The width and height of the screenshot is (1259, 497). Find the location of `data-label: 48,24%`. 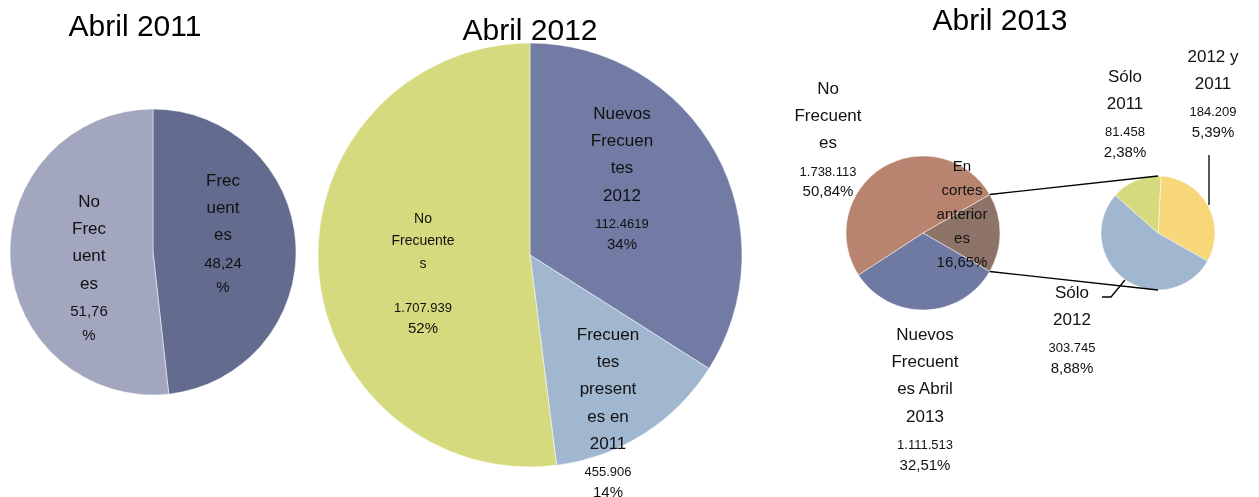

data-label: 48,24% is located at coordinates (223, 274).